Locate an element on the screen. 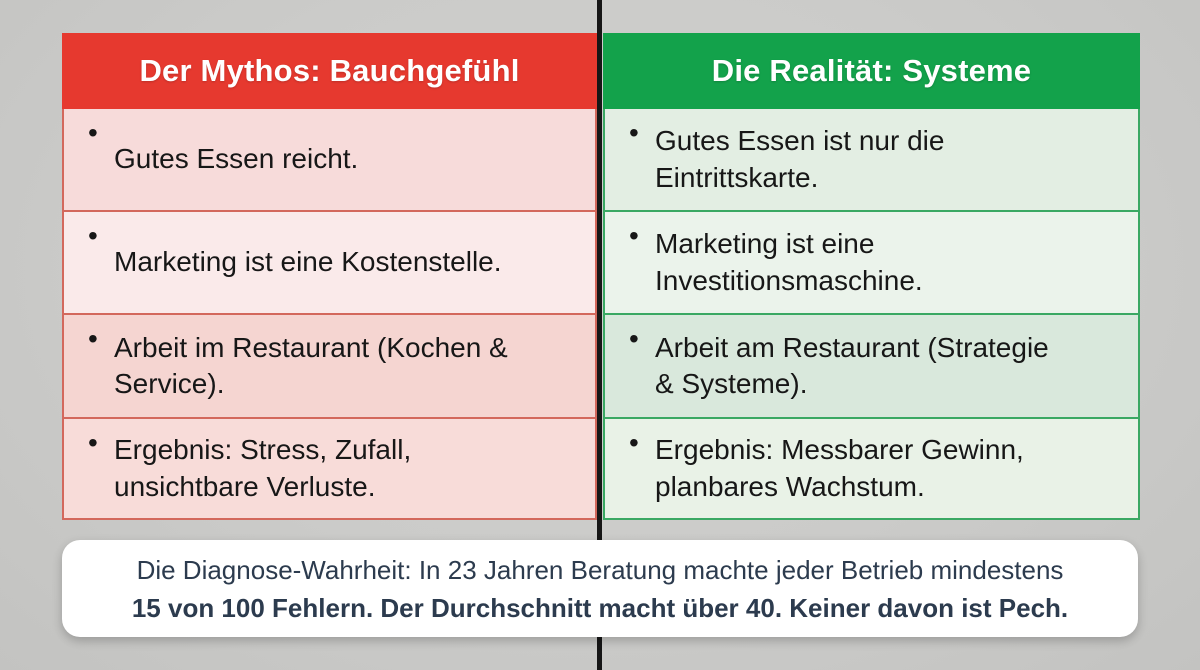 This screenshot has width=1200, height=670. column-divider-line is located at coordinates (599, 335).